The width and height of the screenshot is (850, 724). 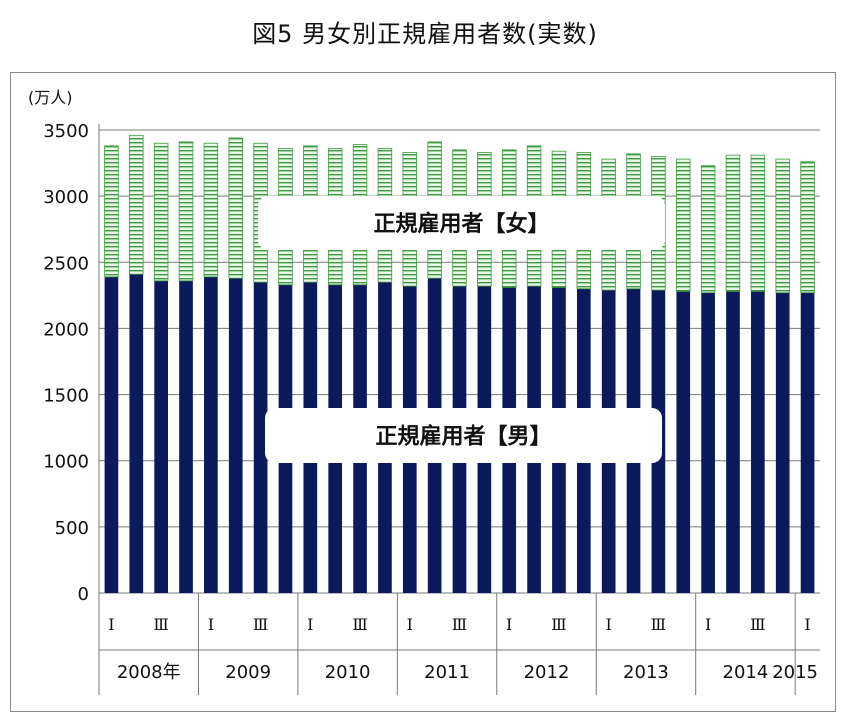 I want to click on y-axis-label: (万人), so click(x=50, y=97).